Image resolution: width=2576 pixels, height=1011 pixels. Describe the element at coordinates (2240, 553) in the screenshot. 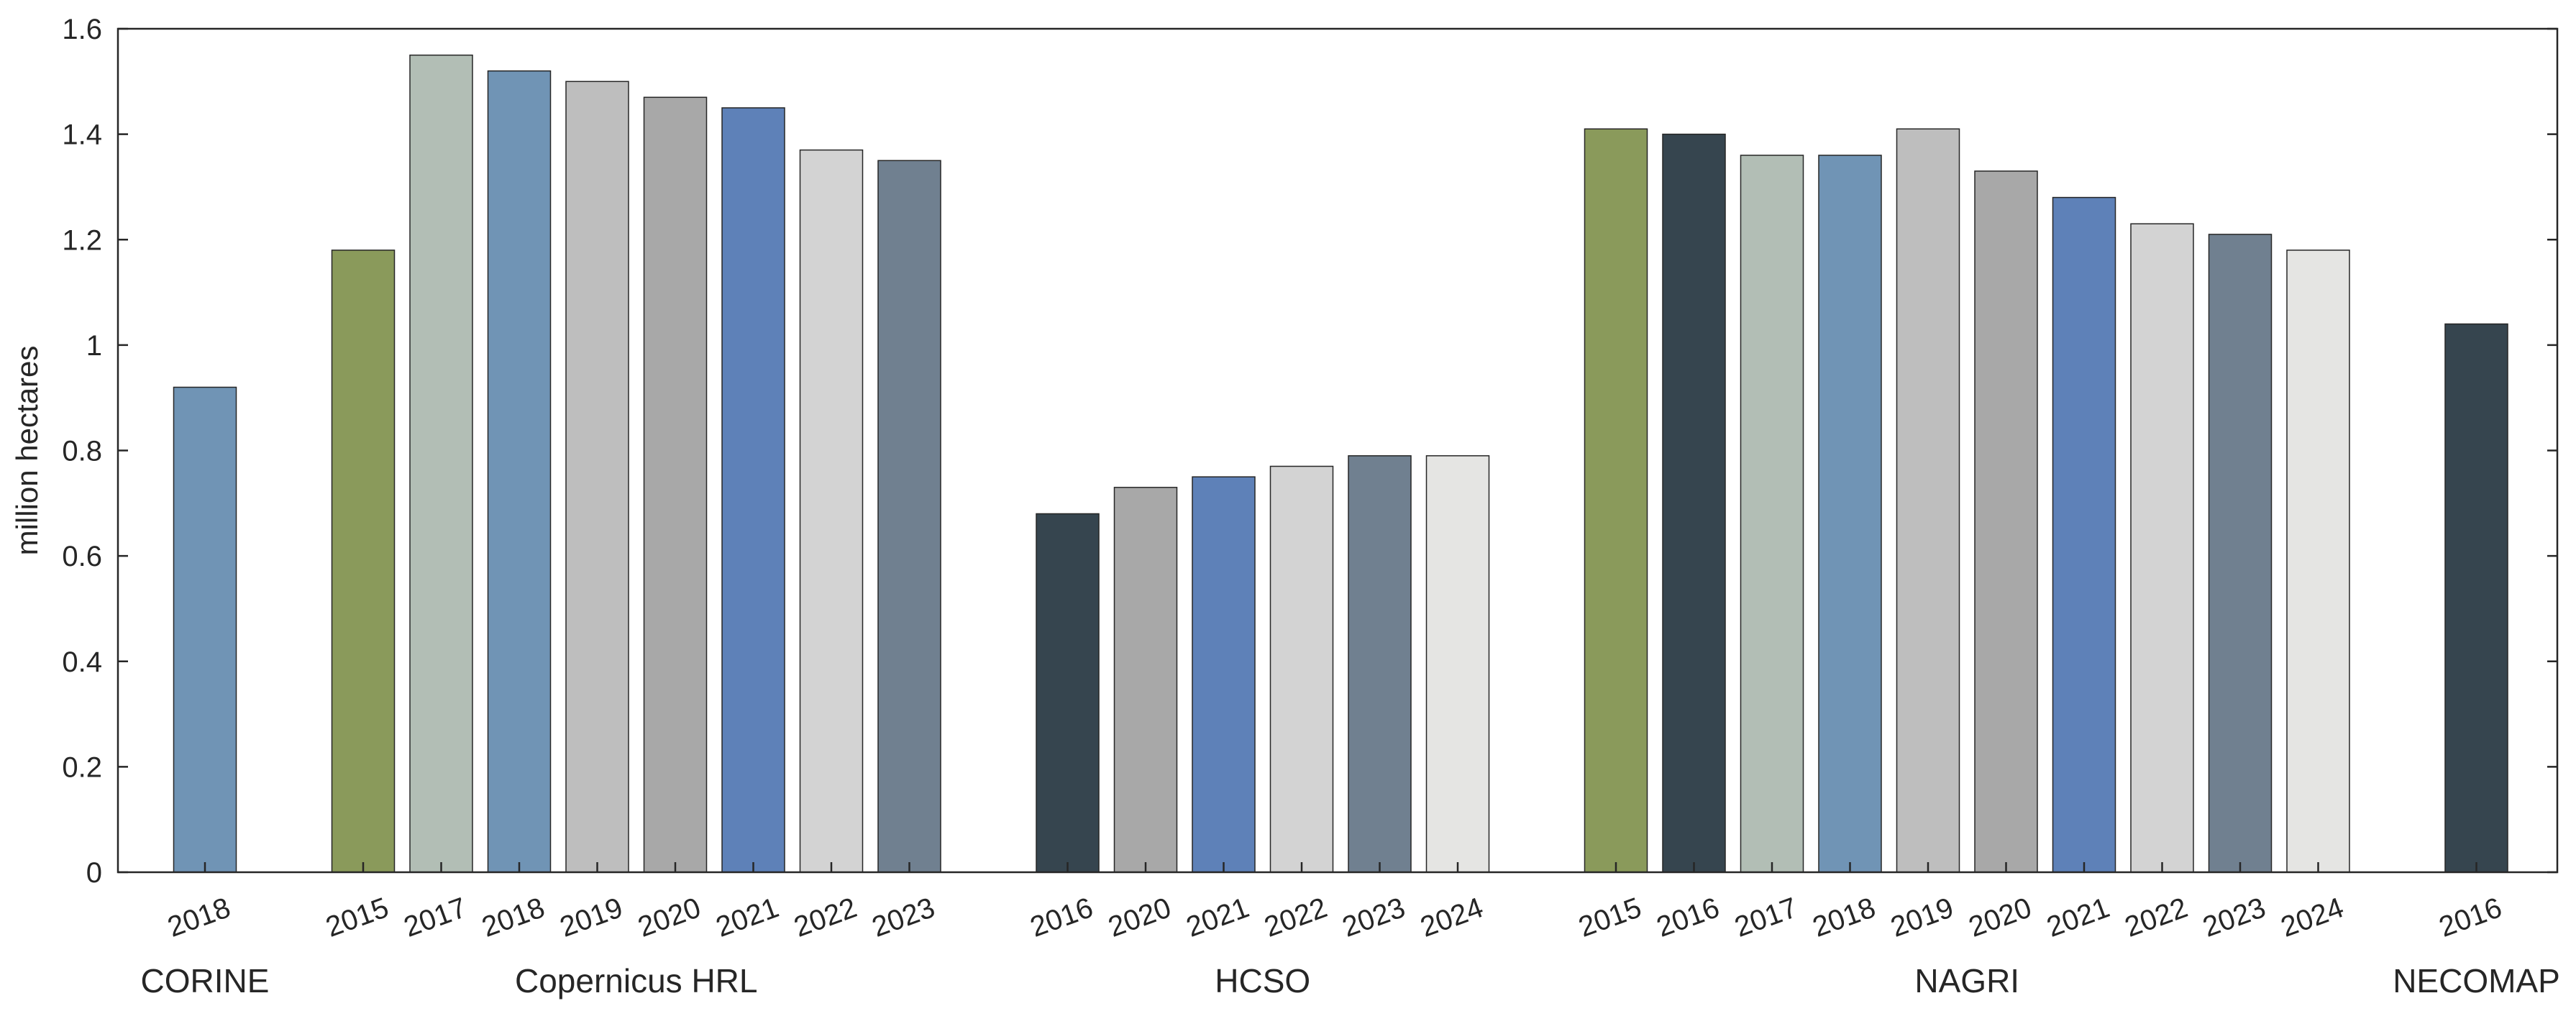

I see `bar-nagri-2023` at that location.